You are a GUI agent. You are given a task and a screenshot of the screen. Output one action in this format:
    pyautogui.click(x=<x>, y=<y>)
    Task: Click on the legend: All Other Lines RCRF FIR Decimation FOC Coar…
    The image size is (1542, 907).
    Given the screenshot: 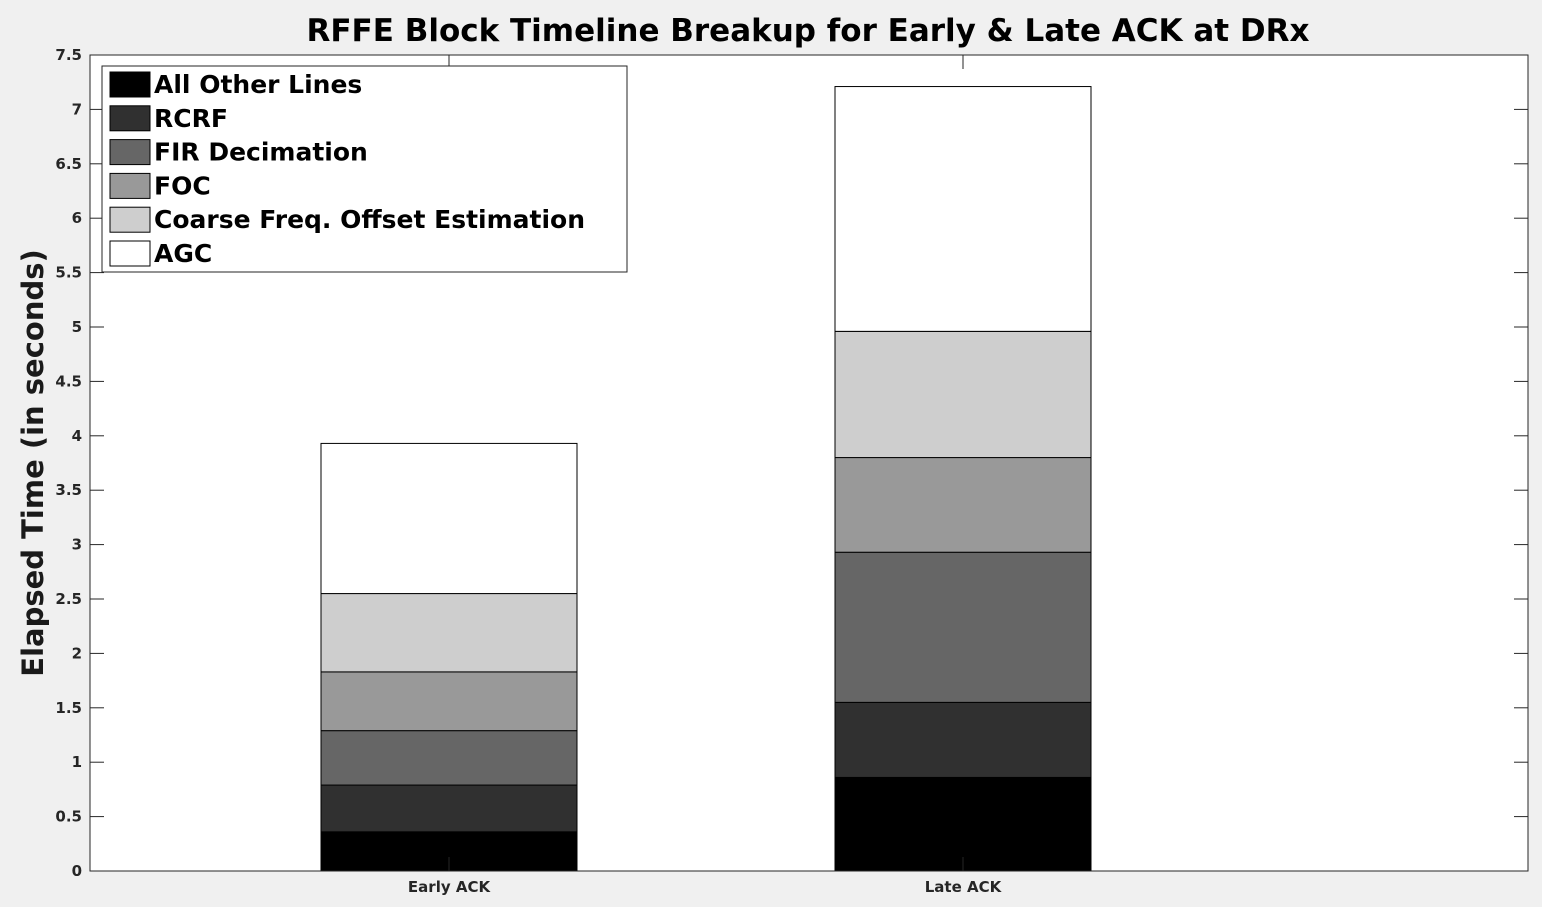 What is the action you would take?
    pyautogui.click(x=364, y=169)
    